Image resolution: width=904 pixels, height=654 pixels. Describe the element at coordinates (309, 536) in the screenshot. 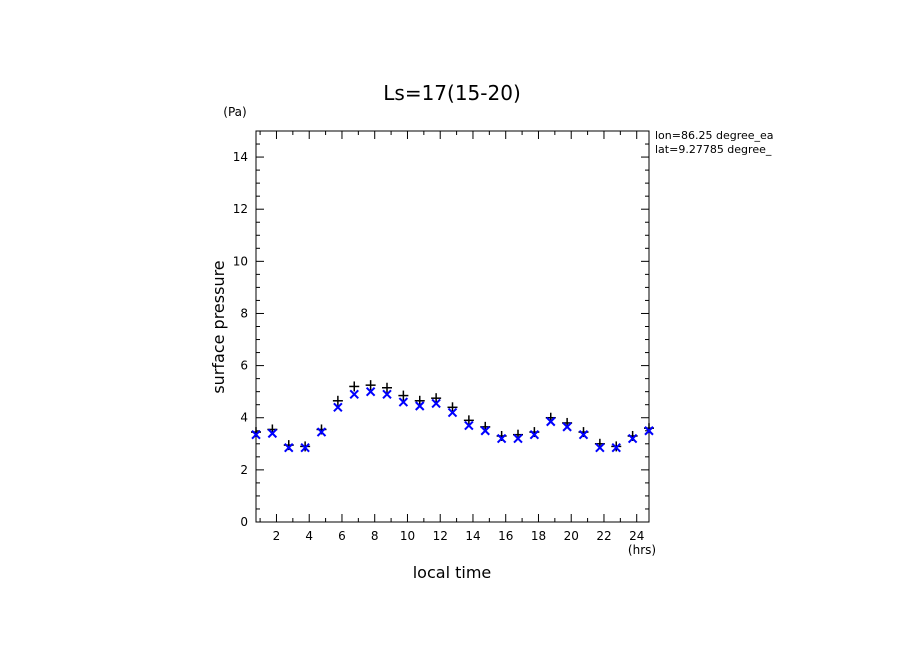

I see `x-tick-label: 4` at that location.